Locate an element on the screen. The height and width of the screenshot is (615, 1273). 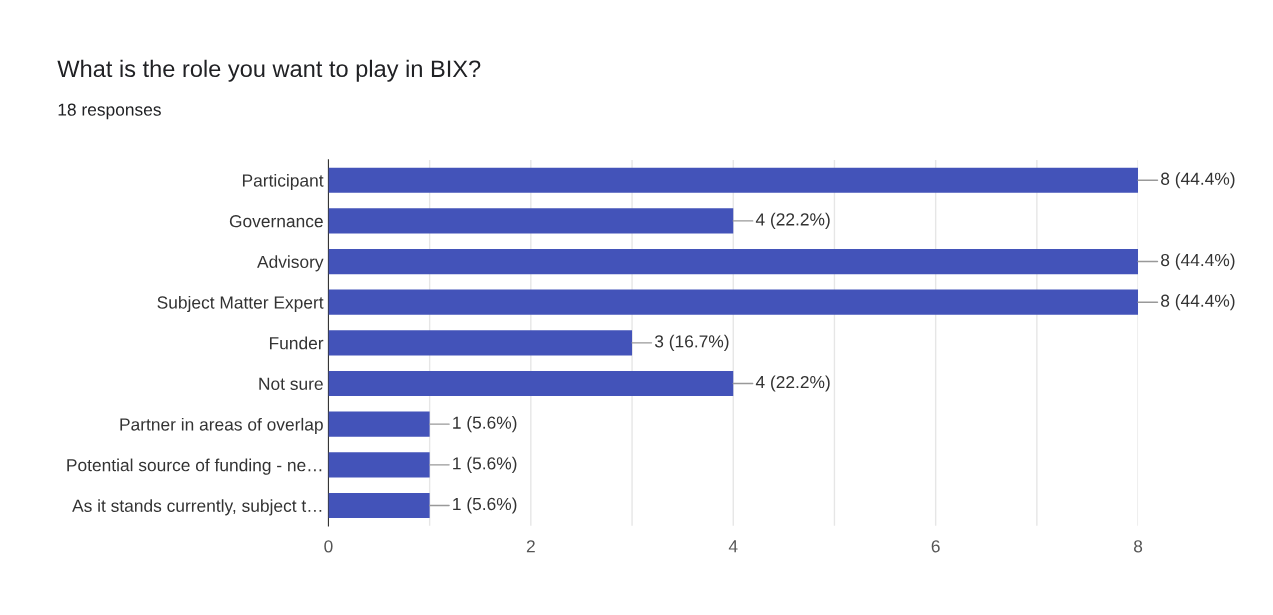
y-tick-label: Advisory is located at coordinates (290, 263).